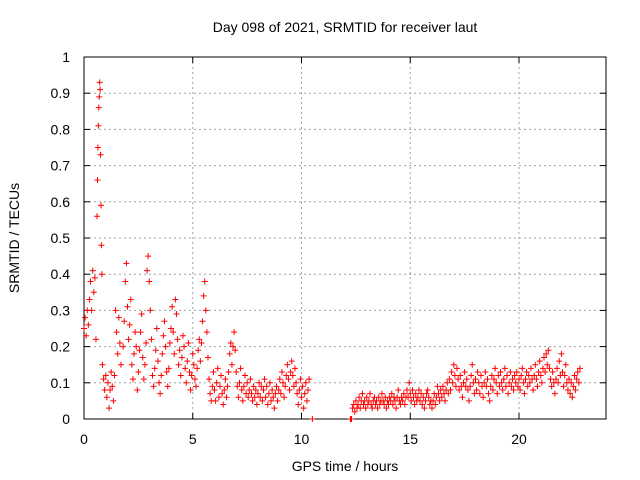 The image size is (640, 480). Describe the element at coordinates (193, 439) in the screenshot. I see `x-tick-label: 5` at that location.